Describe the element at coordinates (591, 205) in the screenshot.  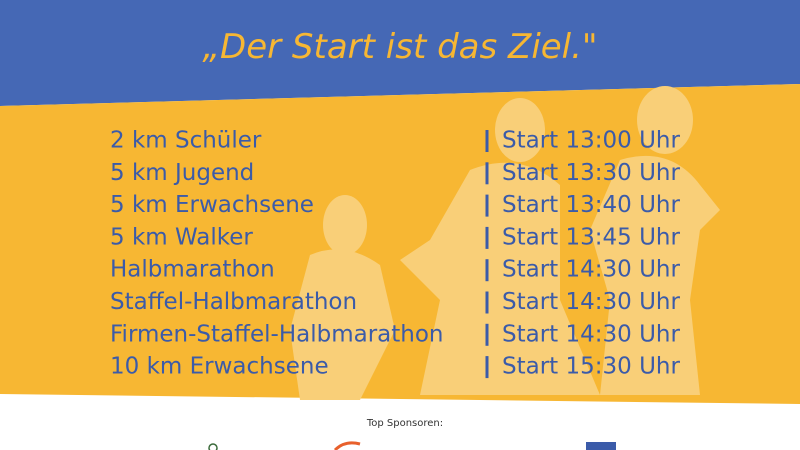
I see `start-time: Start 13:40 Uhr` at that location.